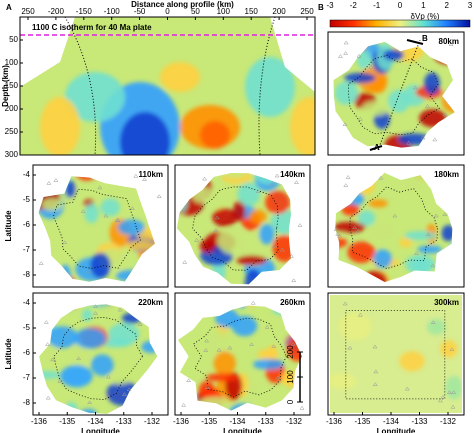 This screenshot has width=474, height=433. Describe the element at coordinates (151, 174) in the screenshot. I see `depth-label: 110km` at that location.